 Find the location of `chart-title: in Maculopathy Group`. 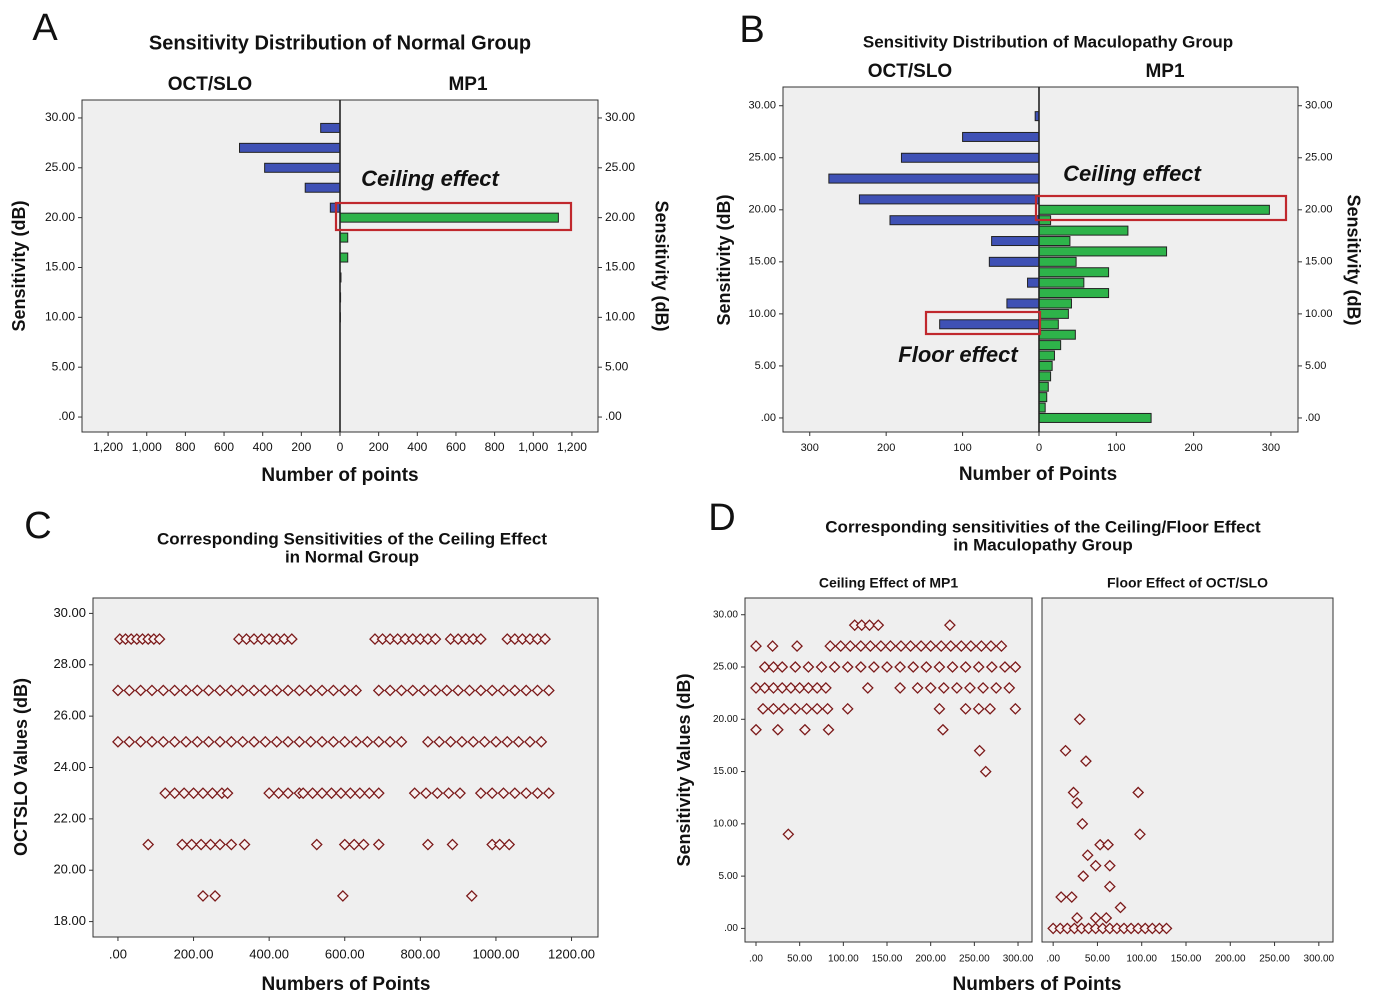

chart-title: in Maculopathy Group is located at coordinates (1042, 544).